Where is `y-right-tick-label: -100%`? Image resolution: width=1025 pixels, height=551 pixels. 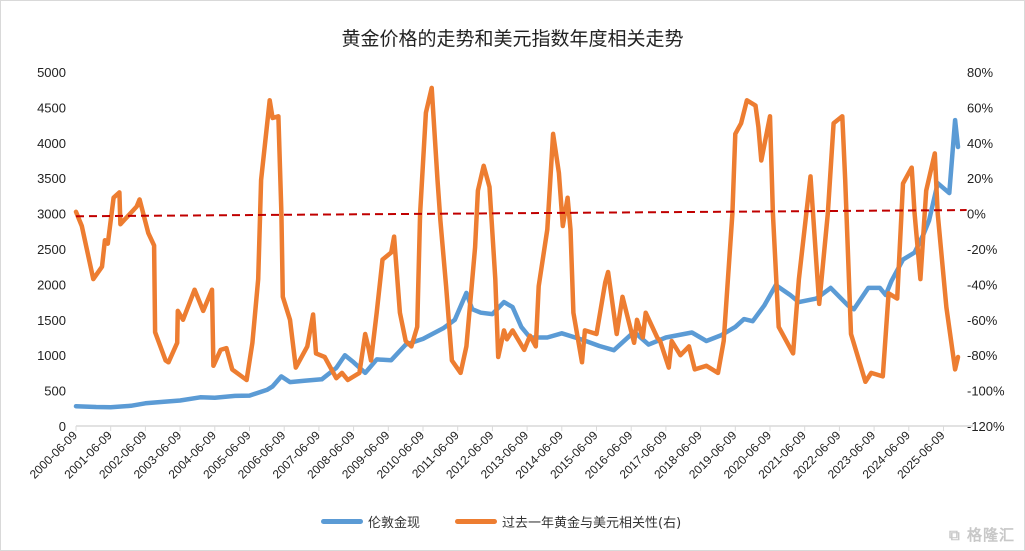 y-right-tick-label: -100% is located at coordinates (986, 391).